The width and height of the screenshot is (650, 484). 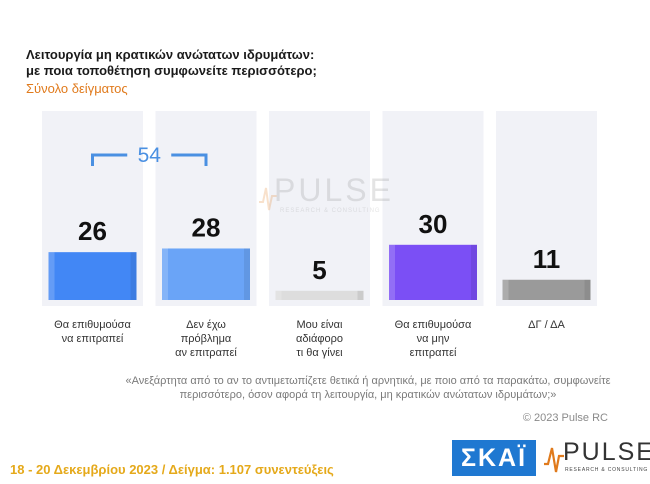 I want to click on bracket-left, so click(x=109, y=159).